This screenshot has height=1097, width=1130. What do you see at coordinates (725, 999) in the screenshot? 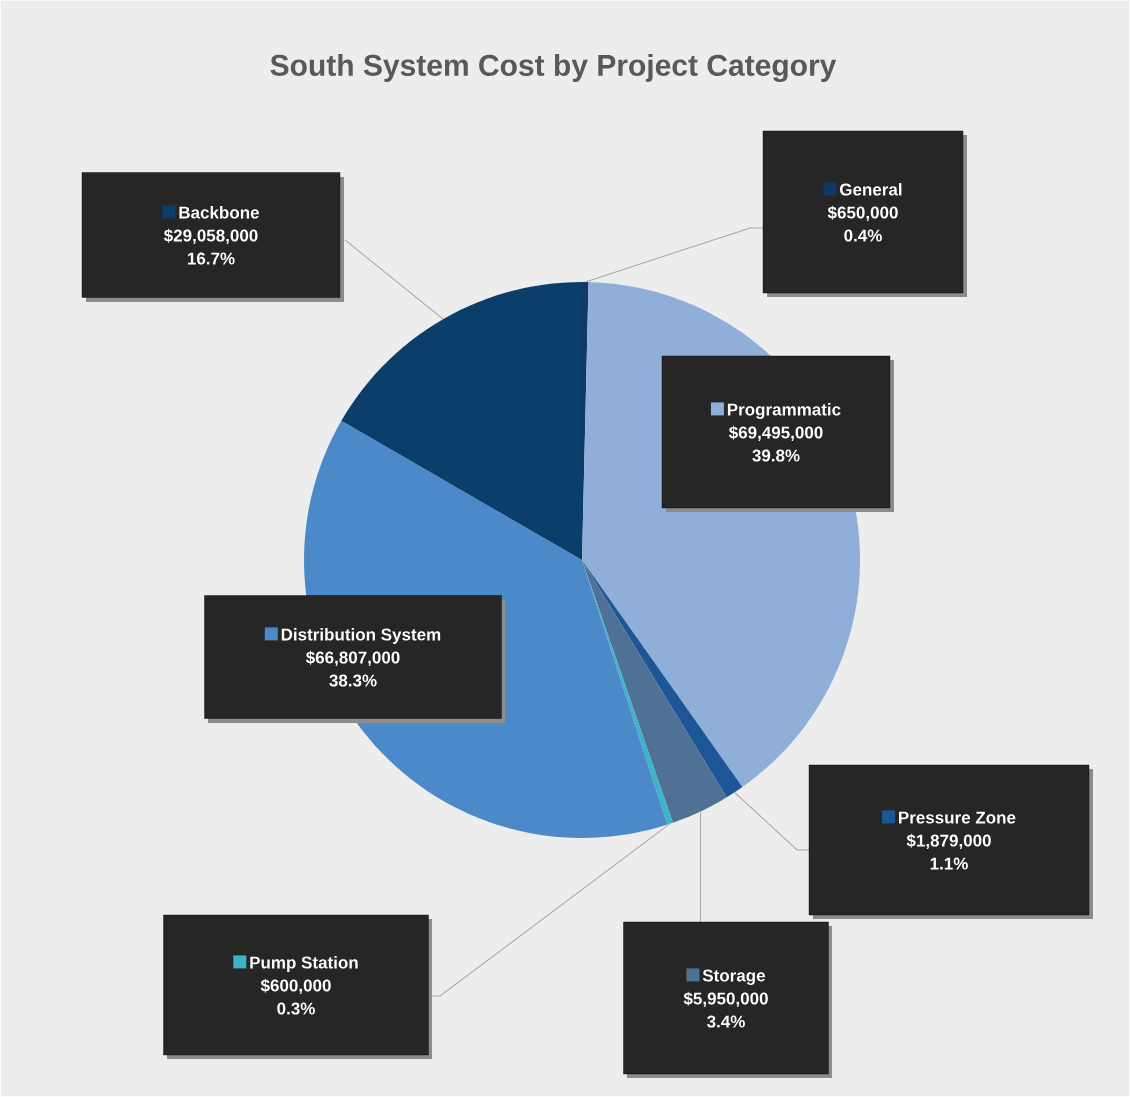
I see `data-label: $5,950,000` at bounding box center [725, 999].